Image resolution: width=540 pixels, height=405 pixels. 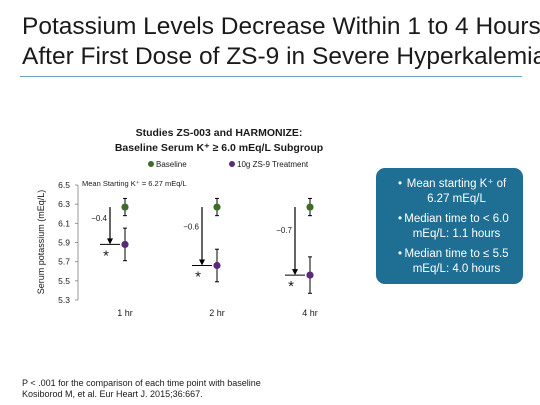 I want to click on summary-bullet: Mean starting K⁺ of 6.27 mEq/L, so click(x=449, y=192).